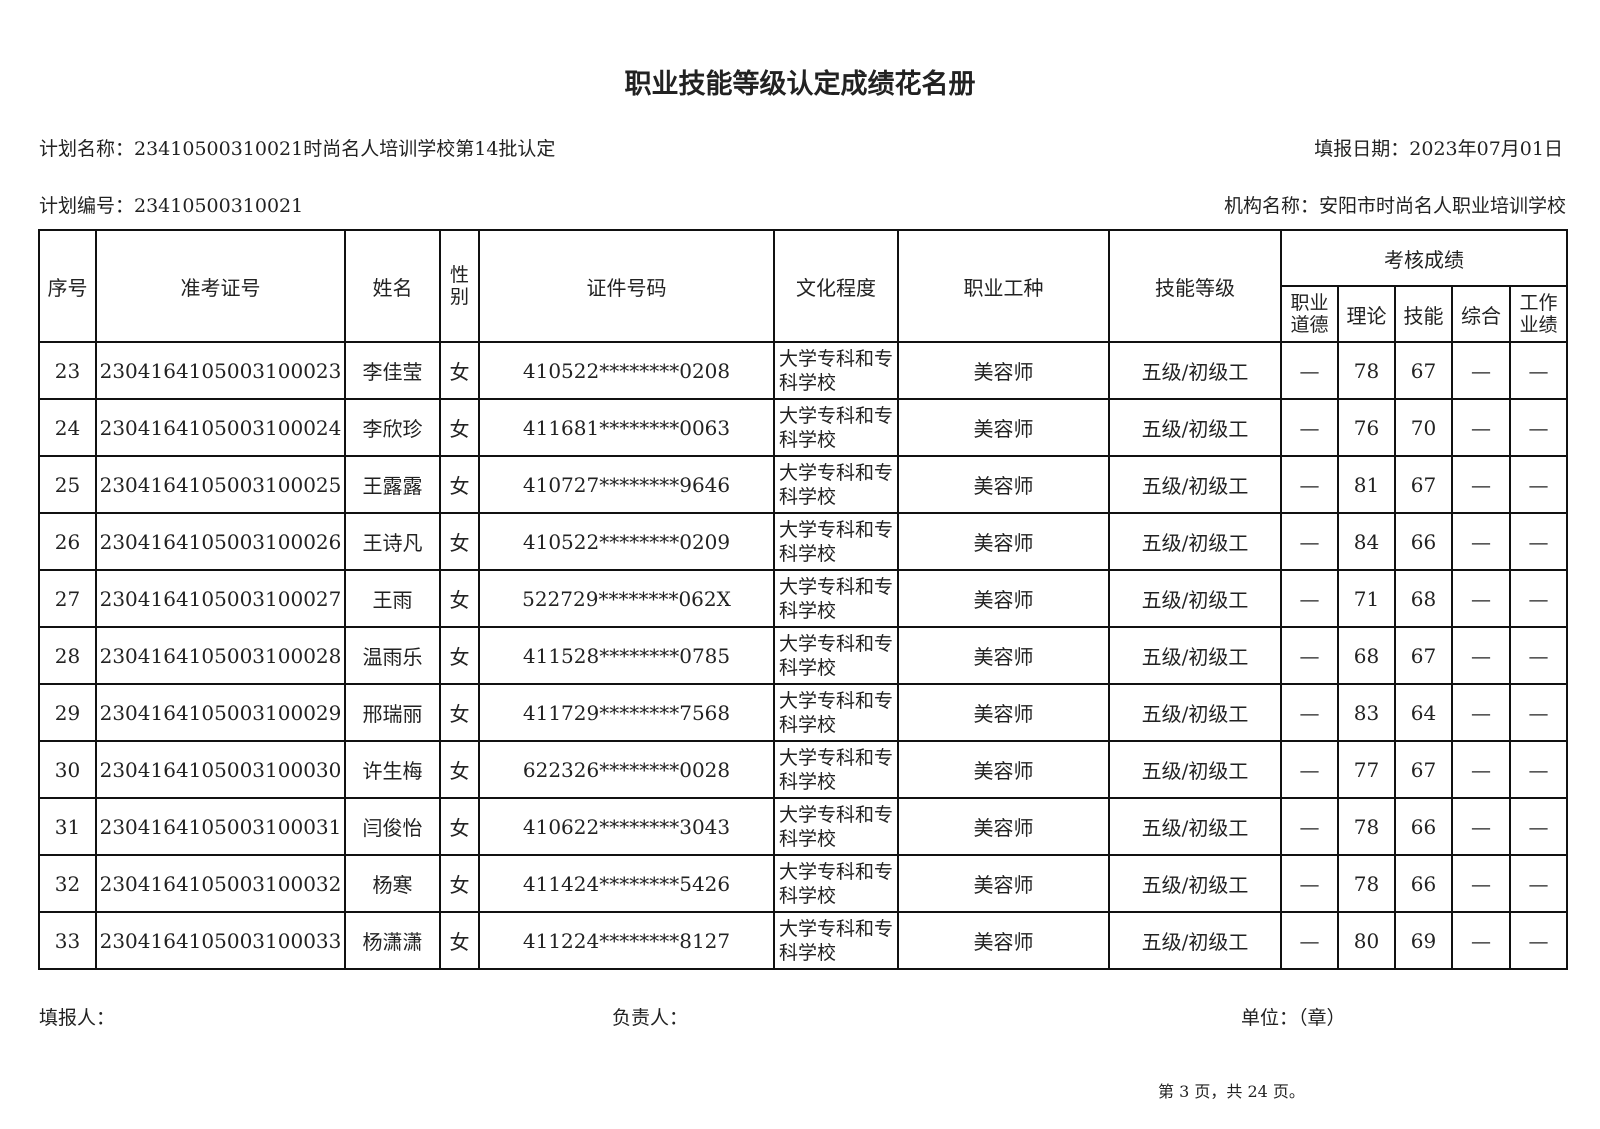 This screenshot has height=1129, width=1600. What do you see at coordinates (626, 769) in the screenshot?
I see `cell-id-no: 622326********0028` at bounding box center [626, 769].